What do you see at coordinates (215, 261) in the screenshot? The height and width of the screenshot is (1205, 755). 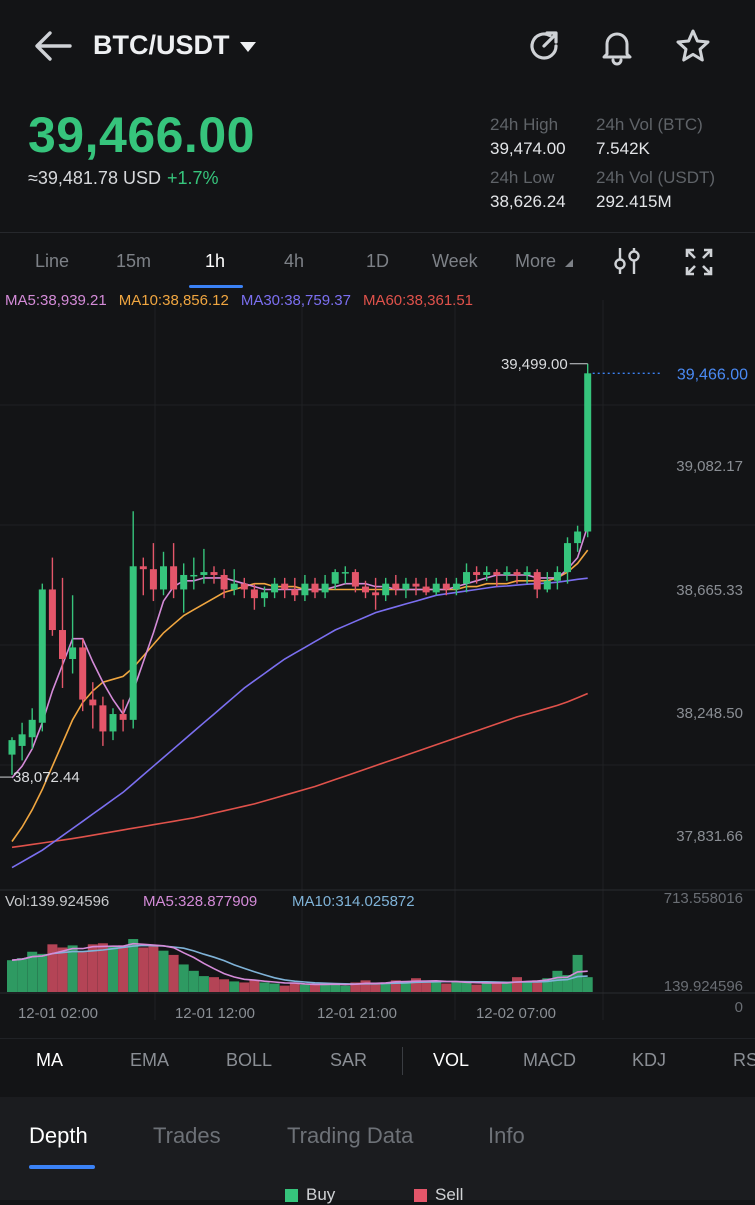 I see `tab-1h: 1h` at bounding box center [215, 261].